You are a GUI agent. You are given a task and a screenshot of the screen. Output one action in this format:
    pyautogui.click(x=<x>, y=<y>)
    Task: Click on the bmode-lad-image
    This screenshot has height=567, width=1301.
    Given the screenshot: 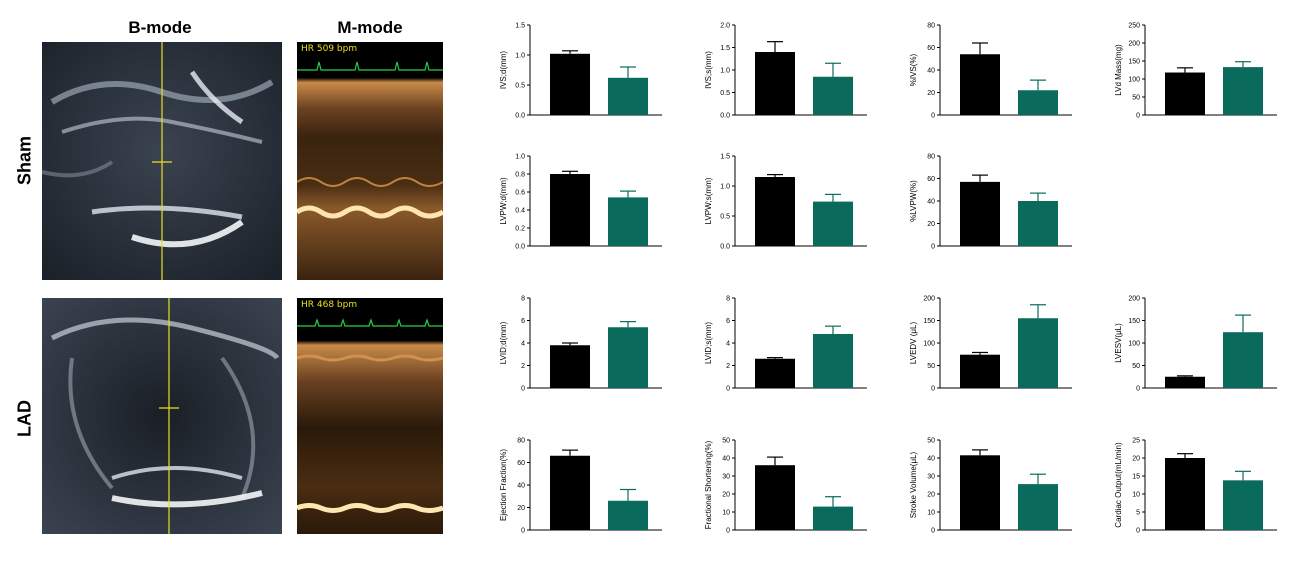 What is the action you would take?
    pyautogui.click(x=162, y=416)
    